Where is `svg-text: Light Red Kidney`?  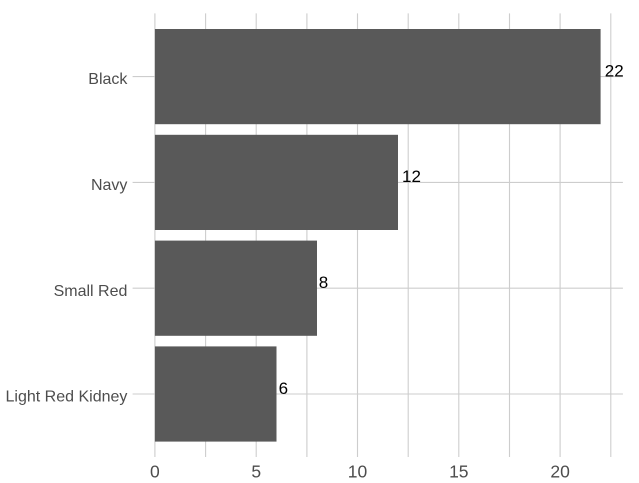
svg-text: Light Red Kidney is located at coordinates (67, 397).